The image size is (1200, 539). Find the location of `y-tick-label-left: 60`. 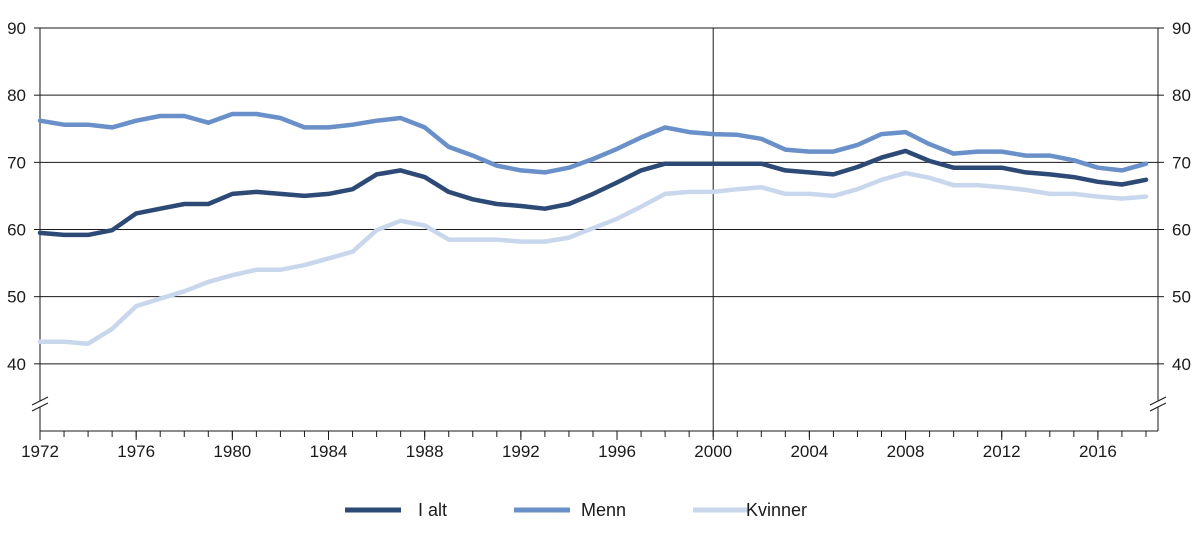

y-tick-label-left: 60 is located at coordinates (16, 230).